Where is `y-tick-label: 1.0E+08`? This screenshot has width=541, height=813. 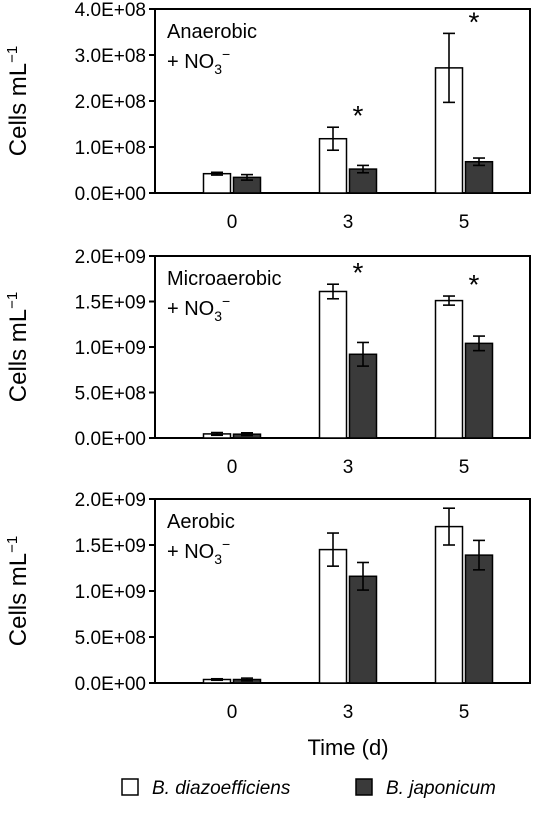 y-tick-label: 1.0E+08 is located at coordinates (110, 148).